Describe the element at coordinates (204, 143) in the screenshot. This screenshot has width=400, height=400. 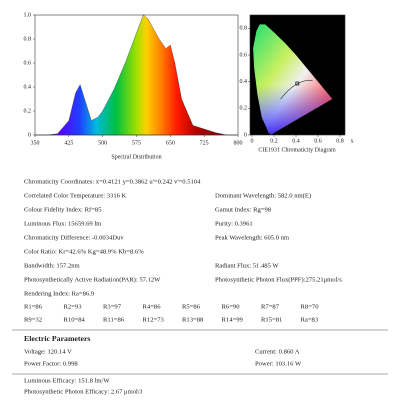
I see `x-tick-label: 725` at that location.